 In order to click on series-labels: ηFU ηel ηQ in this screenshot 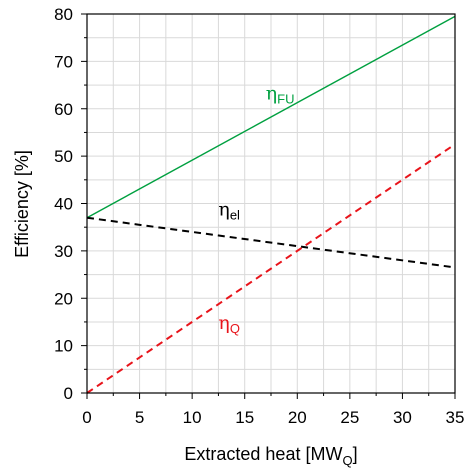, I will do `click(256, 209)`.